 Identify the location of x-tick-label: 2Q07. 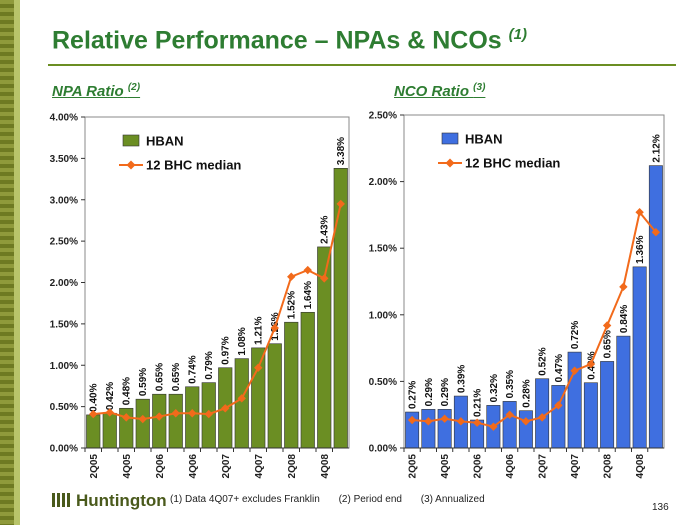
(226, 466).